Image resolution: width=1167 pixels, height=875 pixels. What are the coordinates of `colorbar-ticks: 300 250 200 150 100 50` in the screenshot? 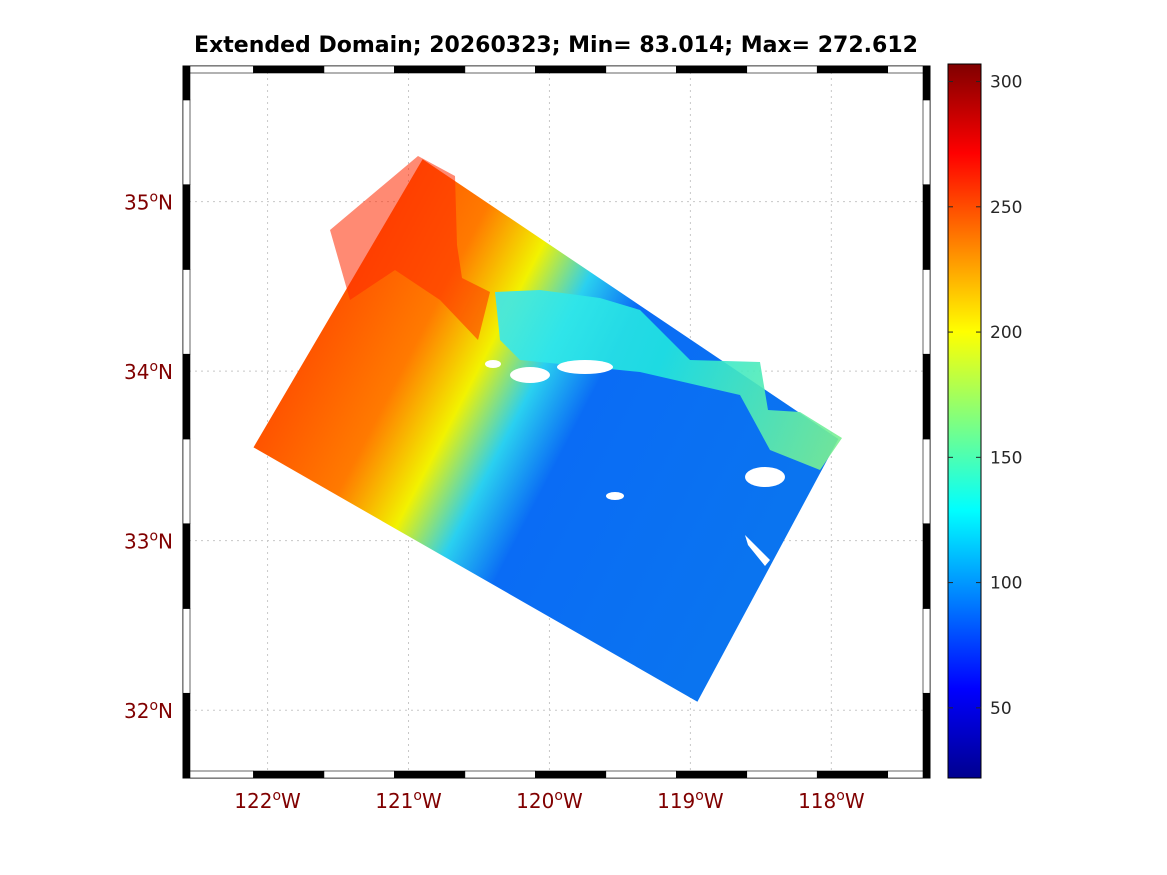 It's located at (985, 396).